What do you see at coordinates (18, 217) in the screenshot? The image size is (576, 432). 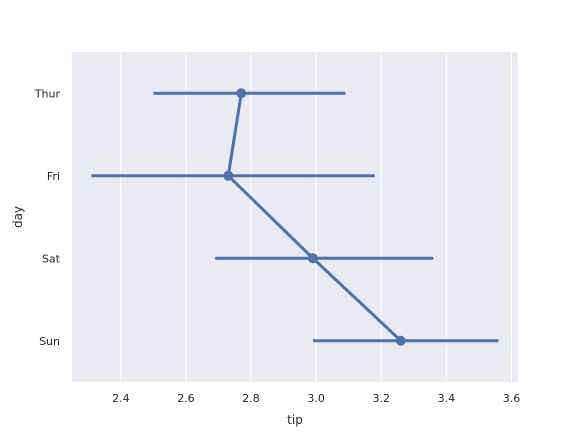 I see `y-axis-label: day` at bounding box center [18, 217].